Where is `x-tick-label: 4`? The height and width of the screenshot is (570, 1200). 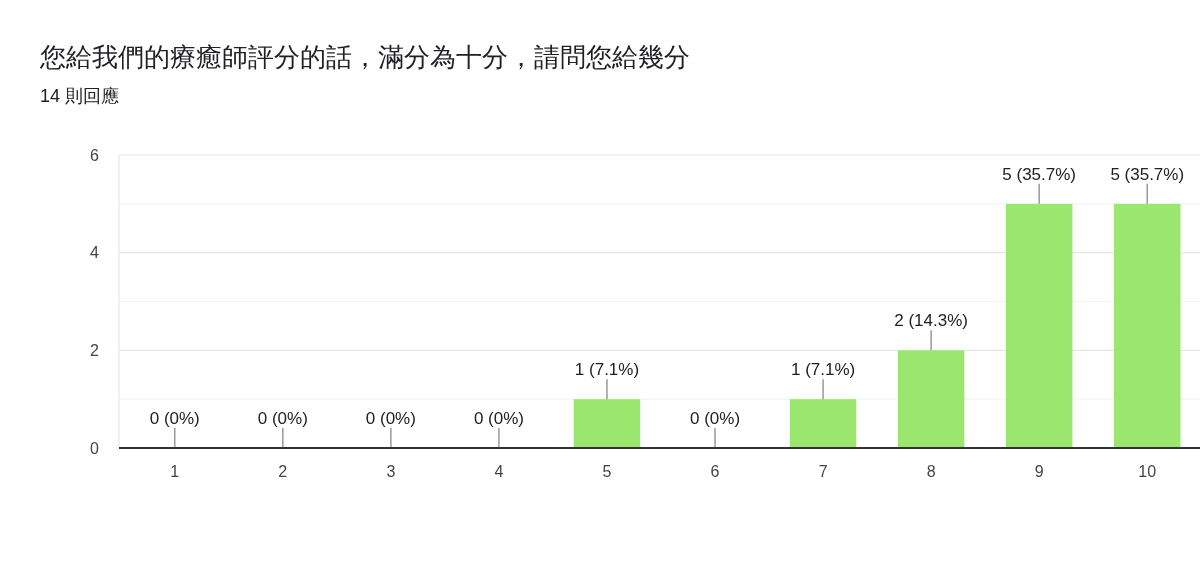 x-tick-label: 4 is located at coordinates (499, 471).